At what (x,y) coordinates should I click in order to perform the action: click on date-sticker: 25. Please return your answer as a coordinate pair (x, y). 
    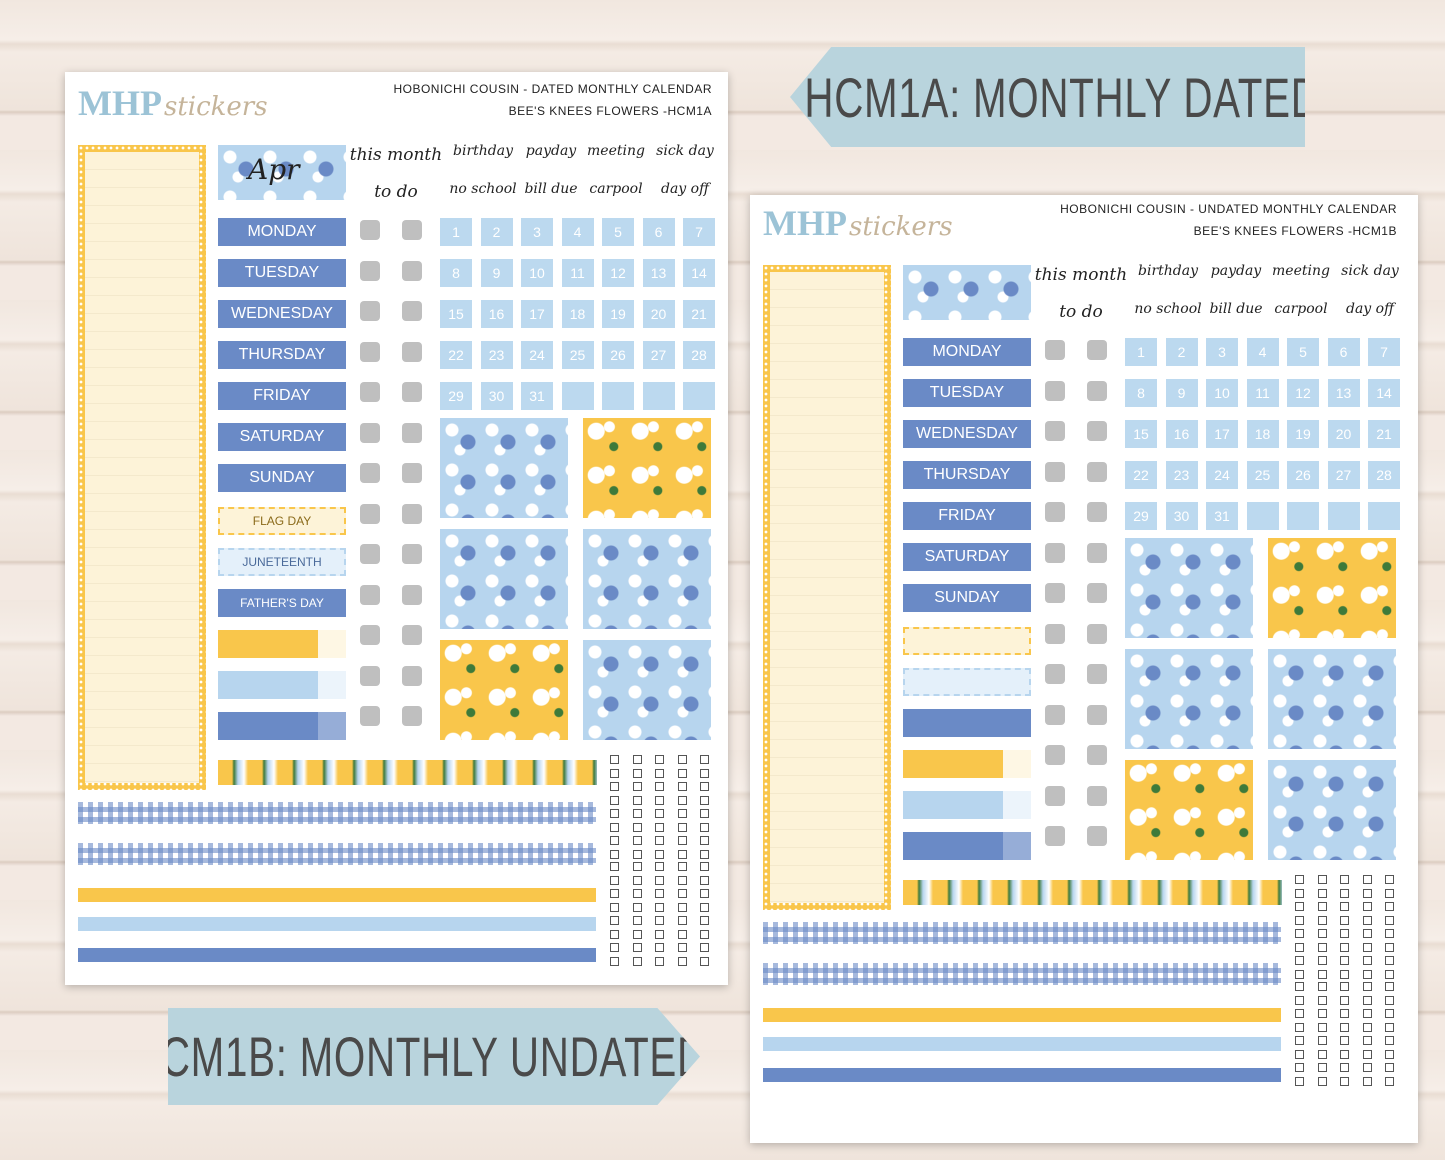
    Looking at the image, I should click on (1262, 475).